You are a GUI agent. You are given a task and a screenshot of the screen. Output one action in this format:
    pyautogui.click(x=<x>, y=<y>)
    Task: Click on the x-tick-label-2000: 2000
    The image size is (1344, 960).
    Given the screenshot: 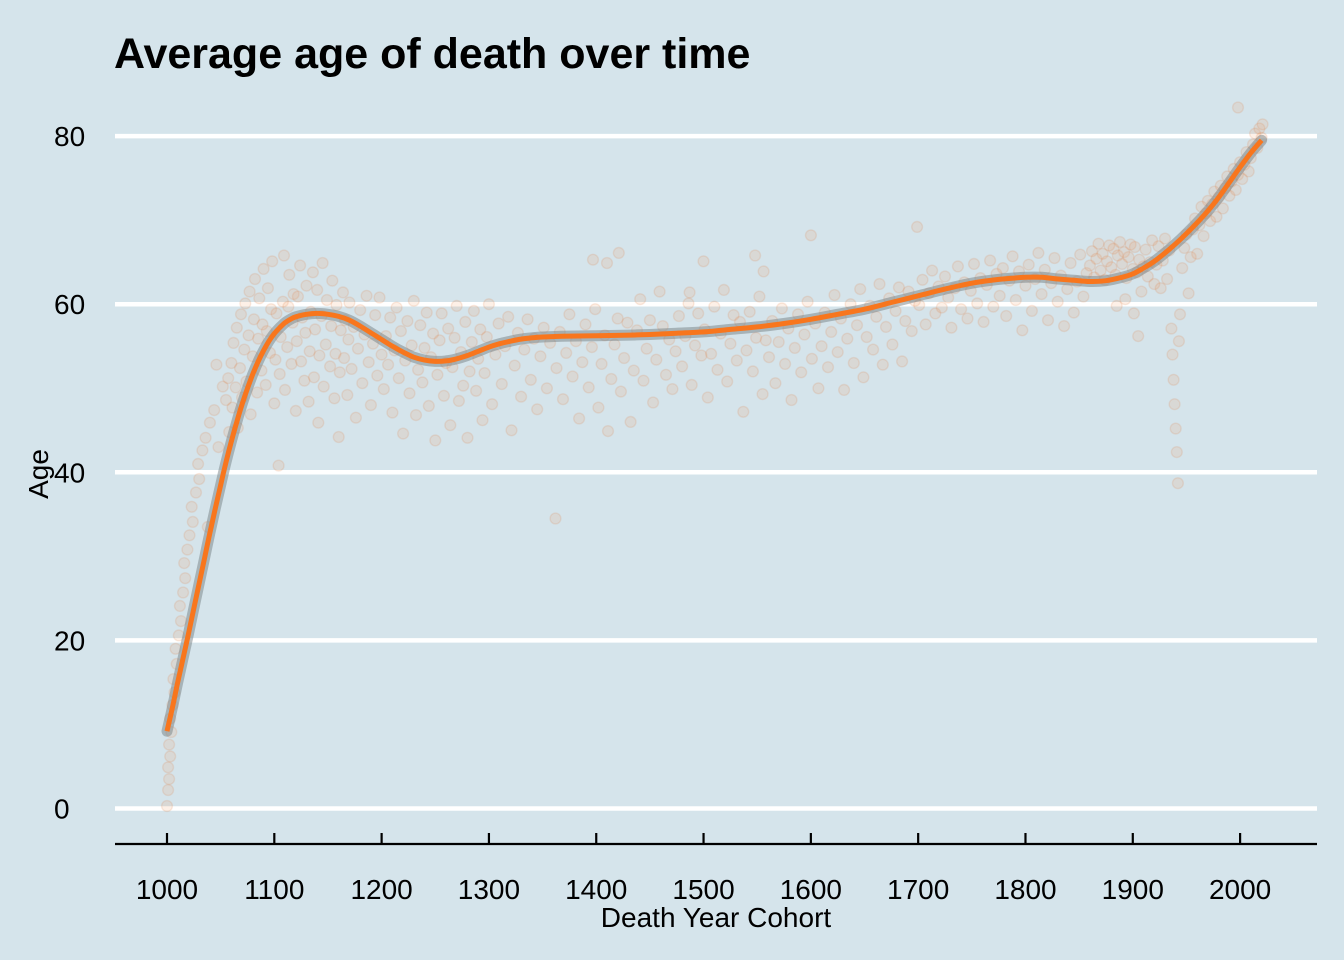 What is the action you would take?
    pyautogui.click(x=1240, y=889)
    